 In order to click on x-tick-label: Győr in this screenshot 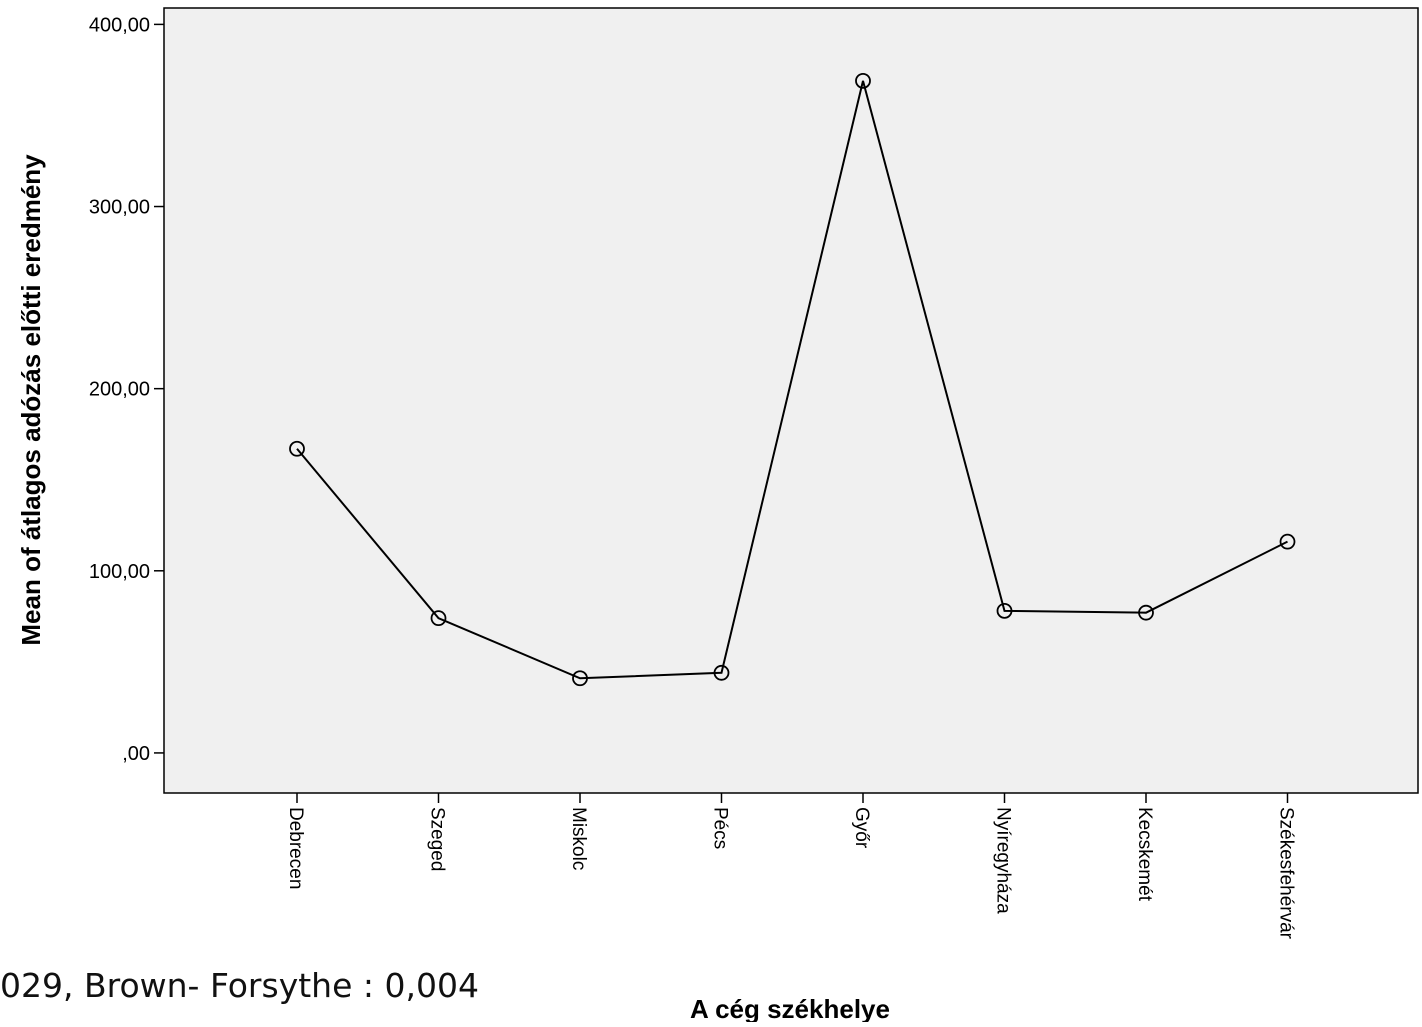, I will do `click(861, 828)`.